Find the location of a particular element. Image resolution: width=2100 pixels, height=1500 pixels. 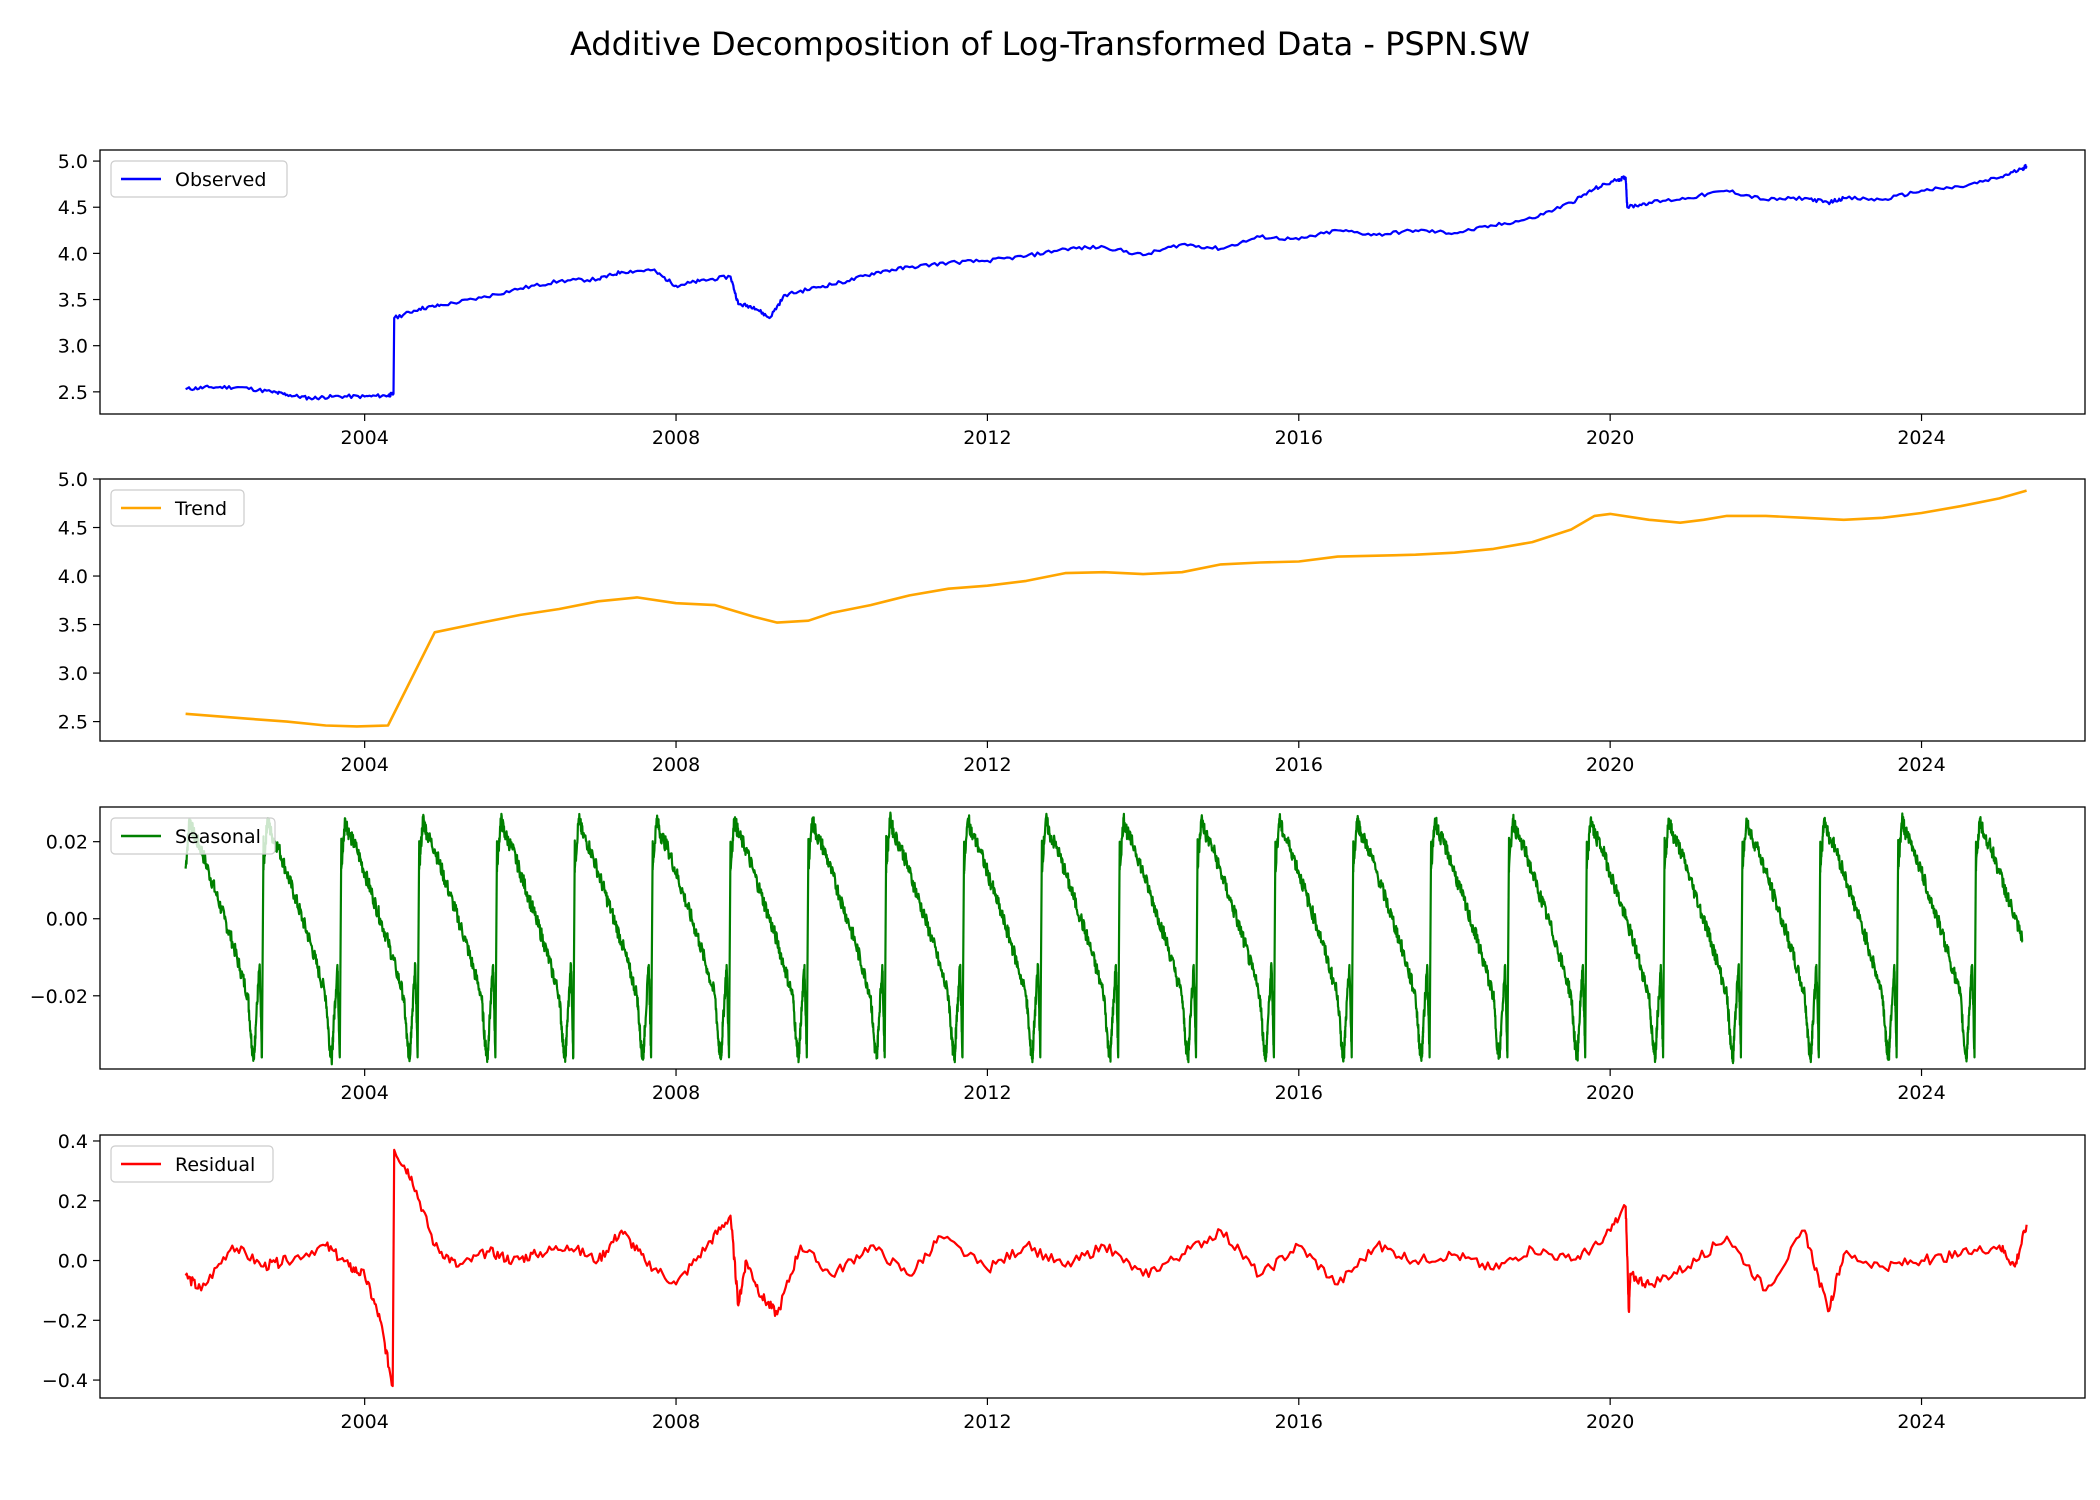

y-tick-label: 0.4 is located at coordinates (73, 1142).